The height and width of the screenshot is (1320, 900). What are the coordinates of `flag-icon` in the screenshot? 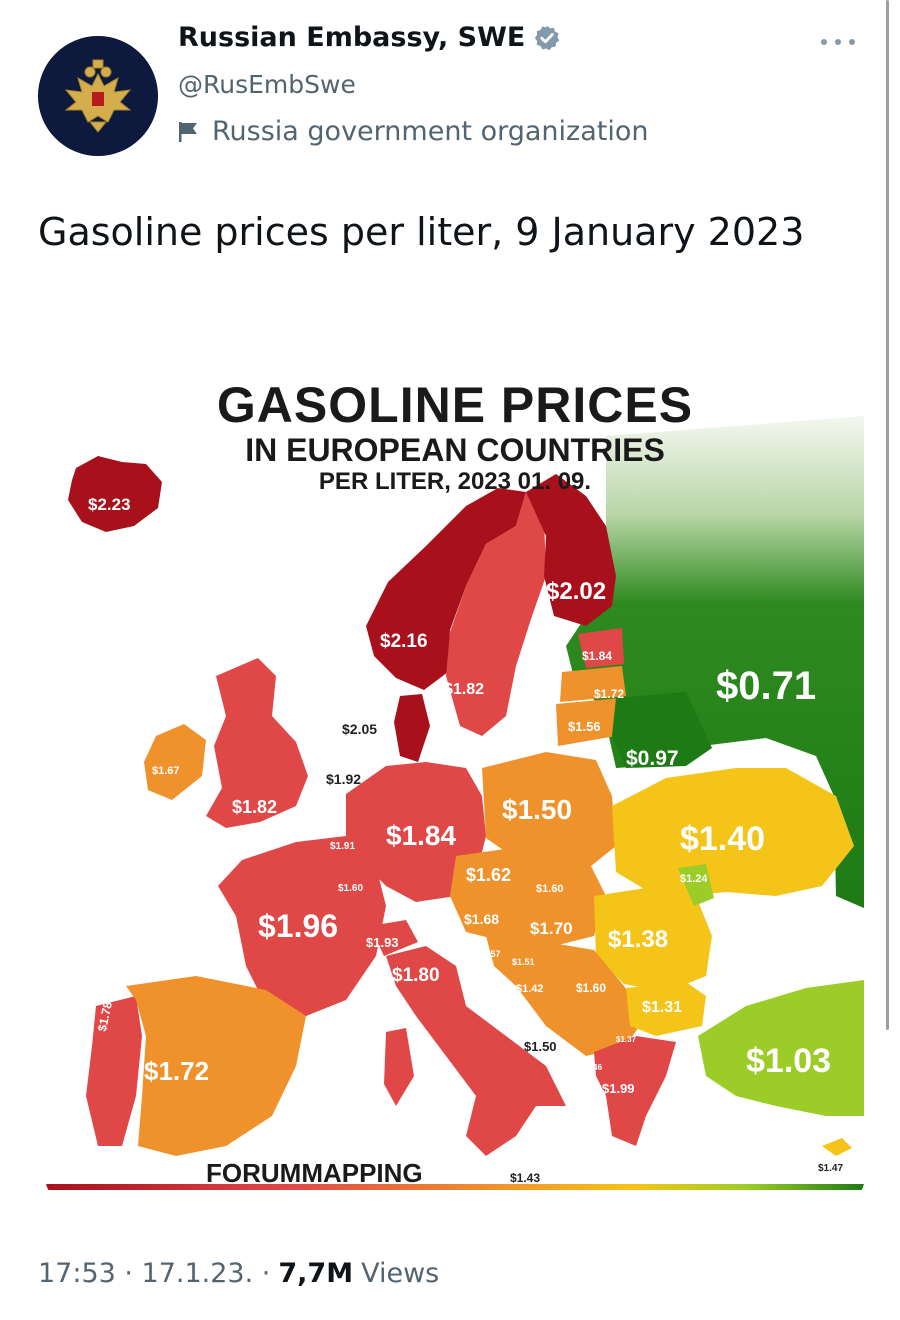 It's located at (188, 131).